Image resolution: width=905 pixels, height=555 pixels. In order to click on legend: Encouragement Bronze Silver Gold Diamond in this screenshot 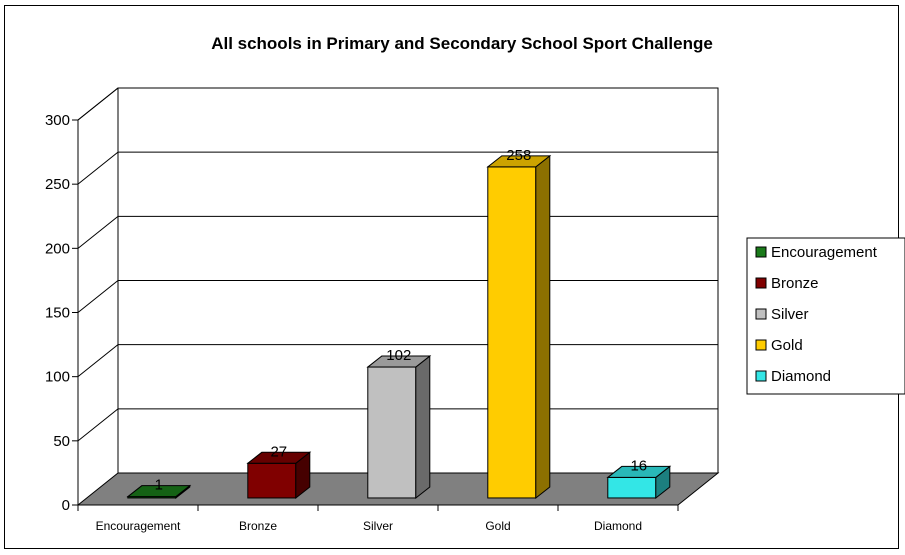, I will do `click(825, 316)`.